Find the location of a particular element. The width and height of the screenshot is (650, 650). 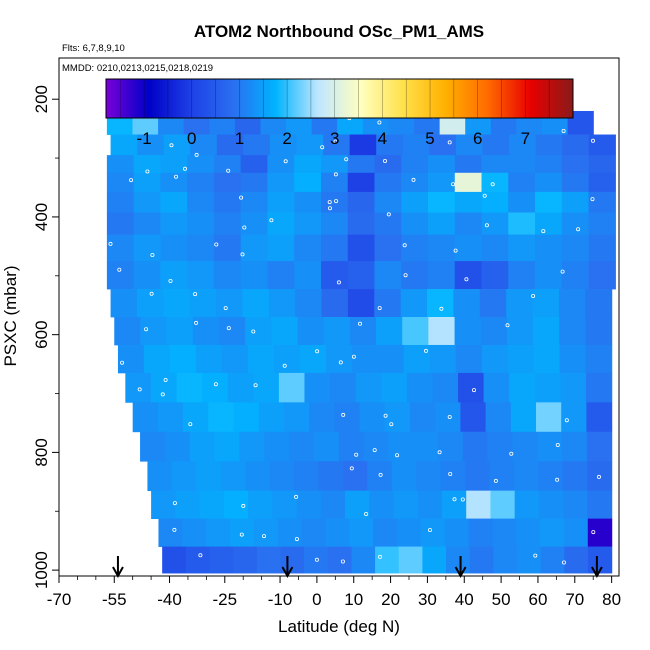

x-tick-label: 40 is located at coordinates (464, 599).